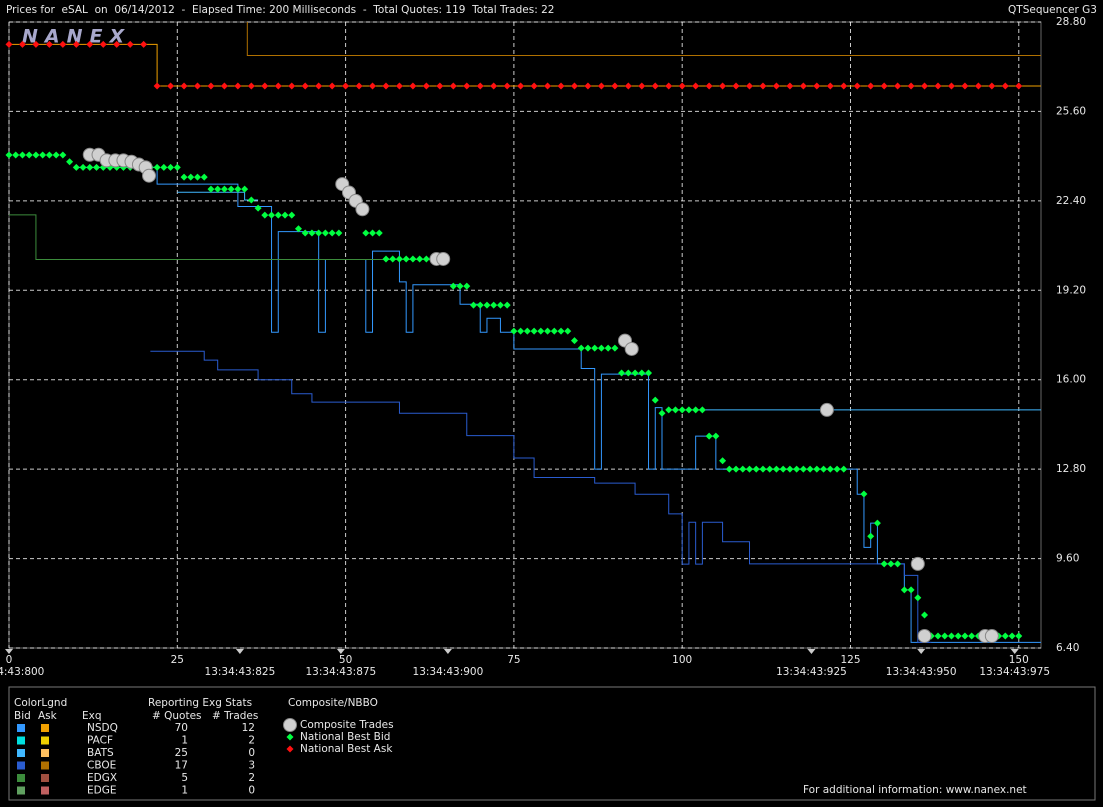 The width and height of the screenshot is (1103, 807). I want to click on legend-quotes: # Quotes, so click(177, 716).